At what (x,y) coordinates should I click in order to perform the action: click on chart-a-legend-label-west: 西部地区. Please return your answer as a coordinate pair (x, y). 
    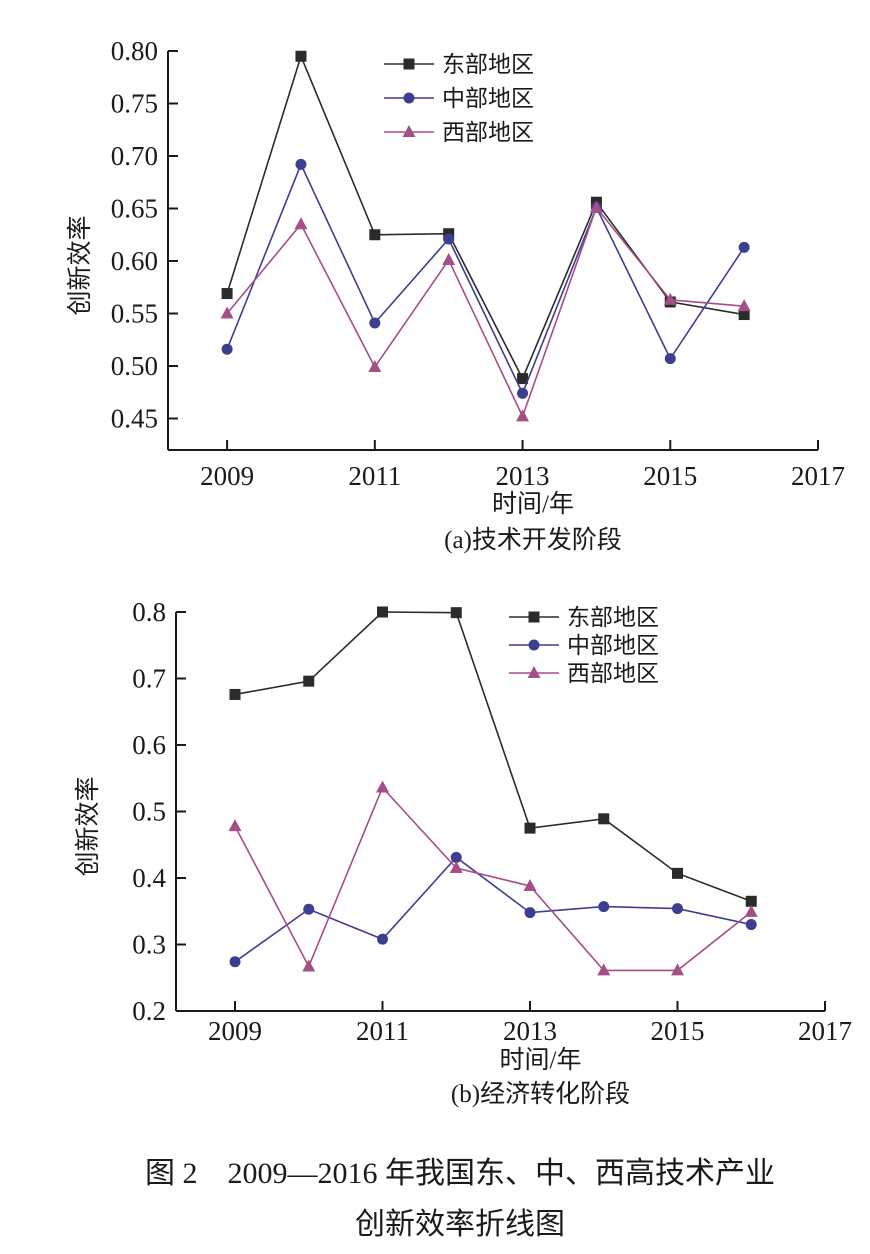
    Looking at the image, I should click on (488, 132).